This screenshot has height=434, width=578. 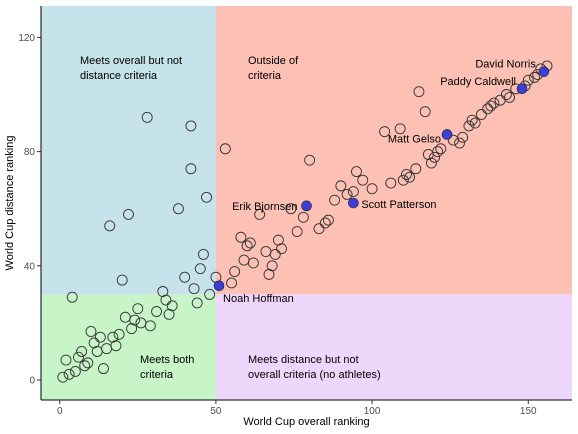 I want to click on x-axis-ticks: 0 50 100 150, so click(x=297, y=408).